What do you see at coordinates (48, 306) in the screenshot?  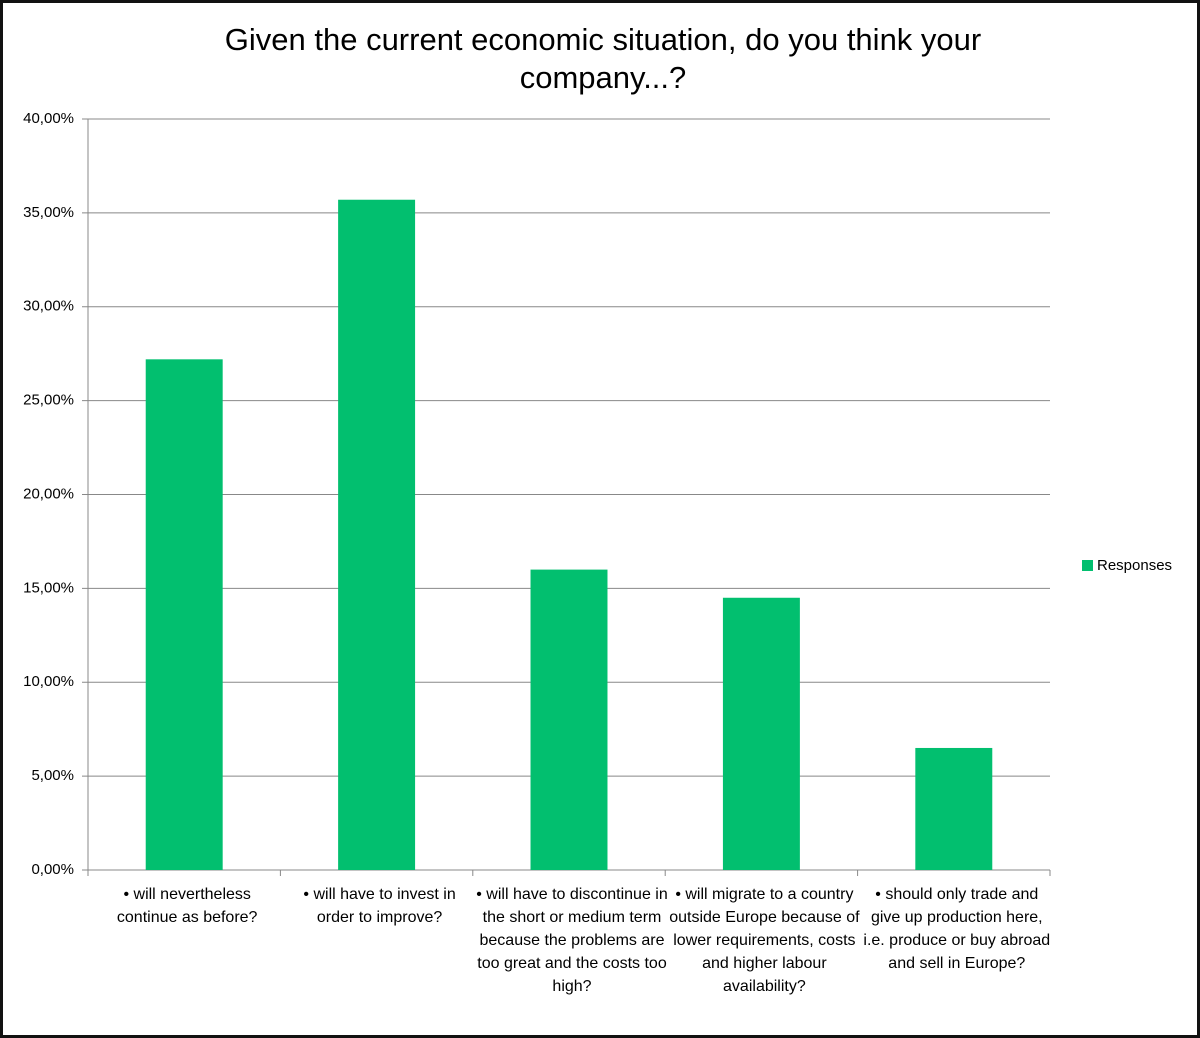 I see `y-tick-label: 30,00%` at bounding box center [48, 306].